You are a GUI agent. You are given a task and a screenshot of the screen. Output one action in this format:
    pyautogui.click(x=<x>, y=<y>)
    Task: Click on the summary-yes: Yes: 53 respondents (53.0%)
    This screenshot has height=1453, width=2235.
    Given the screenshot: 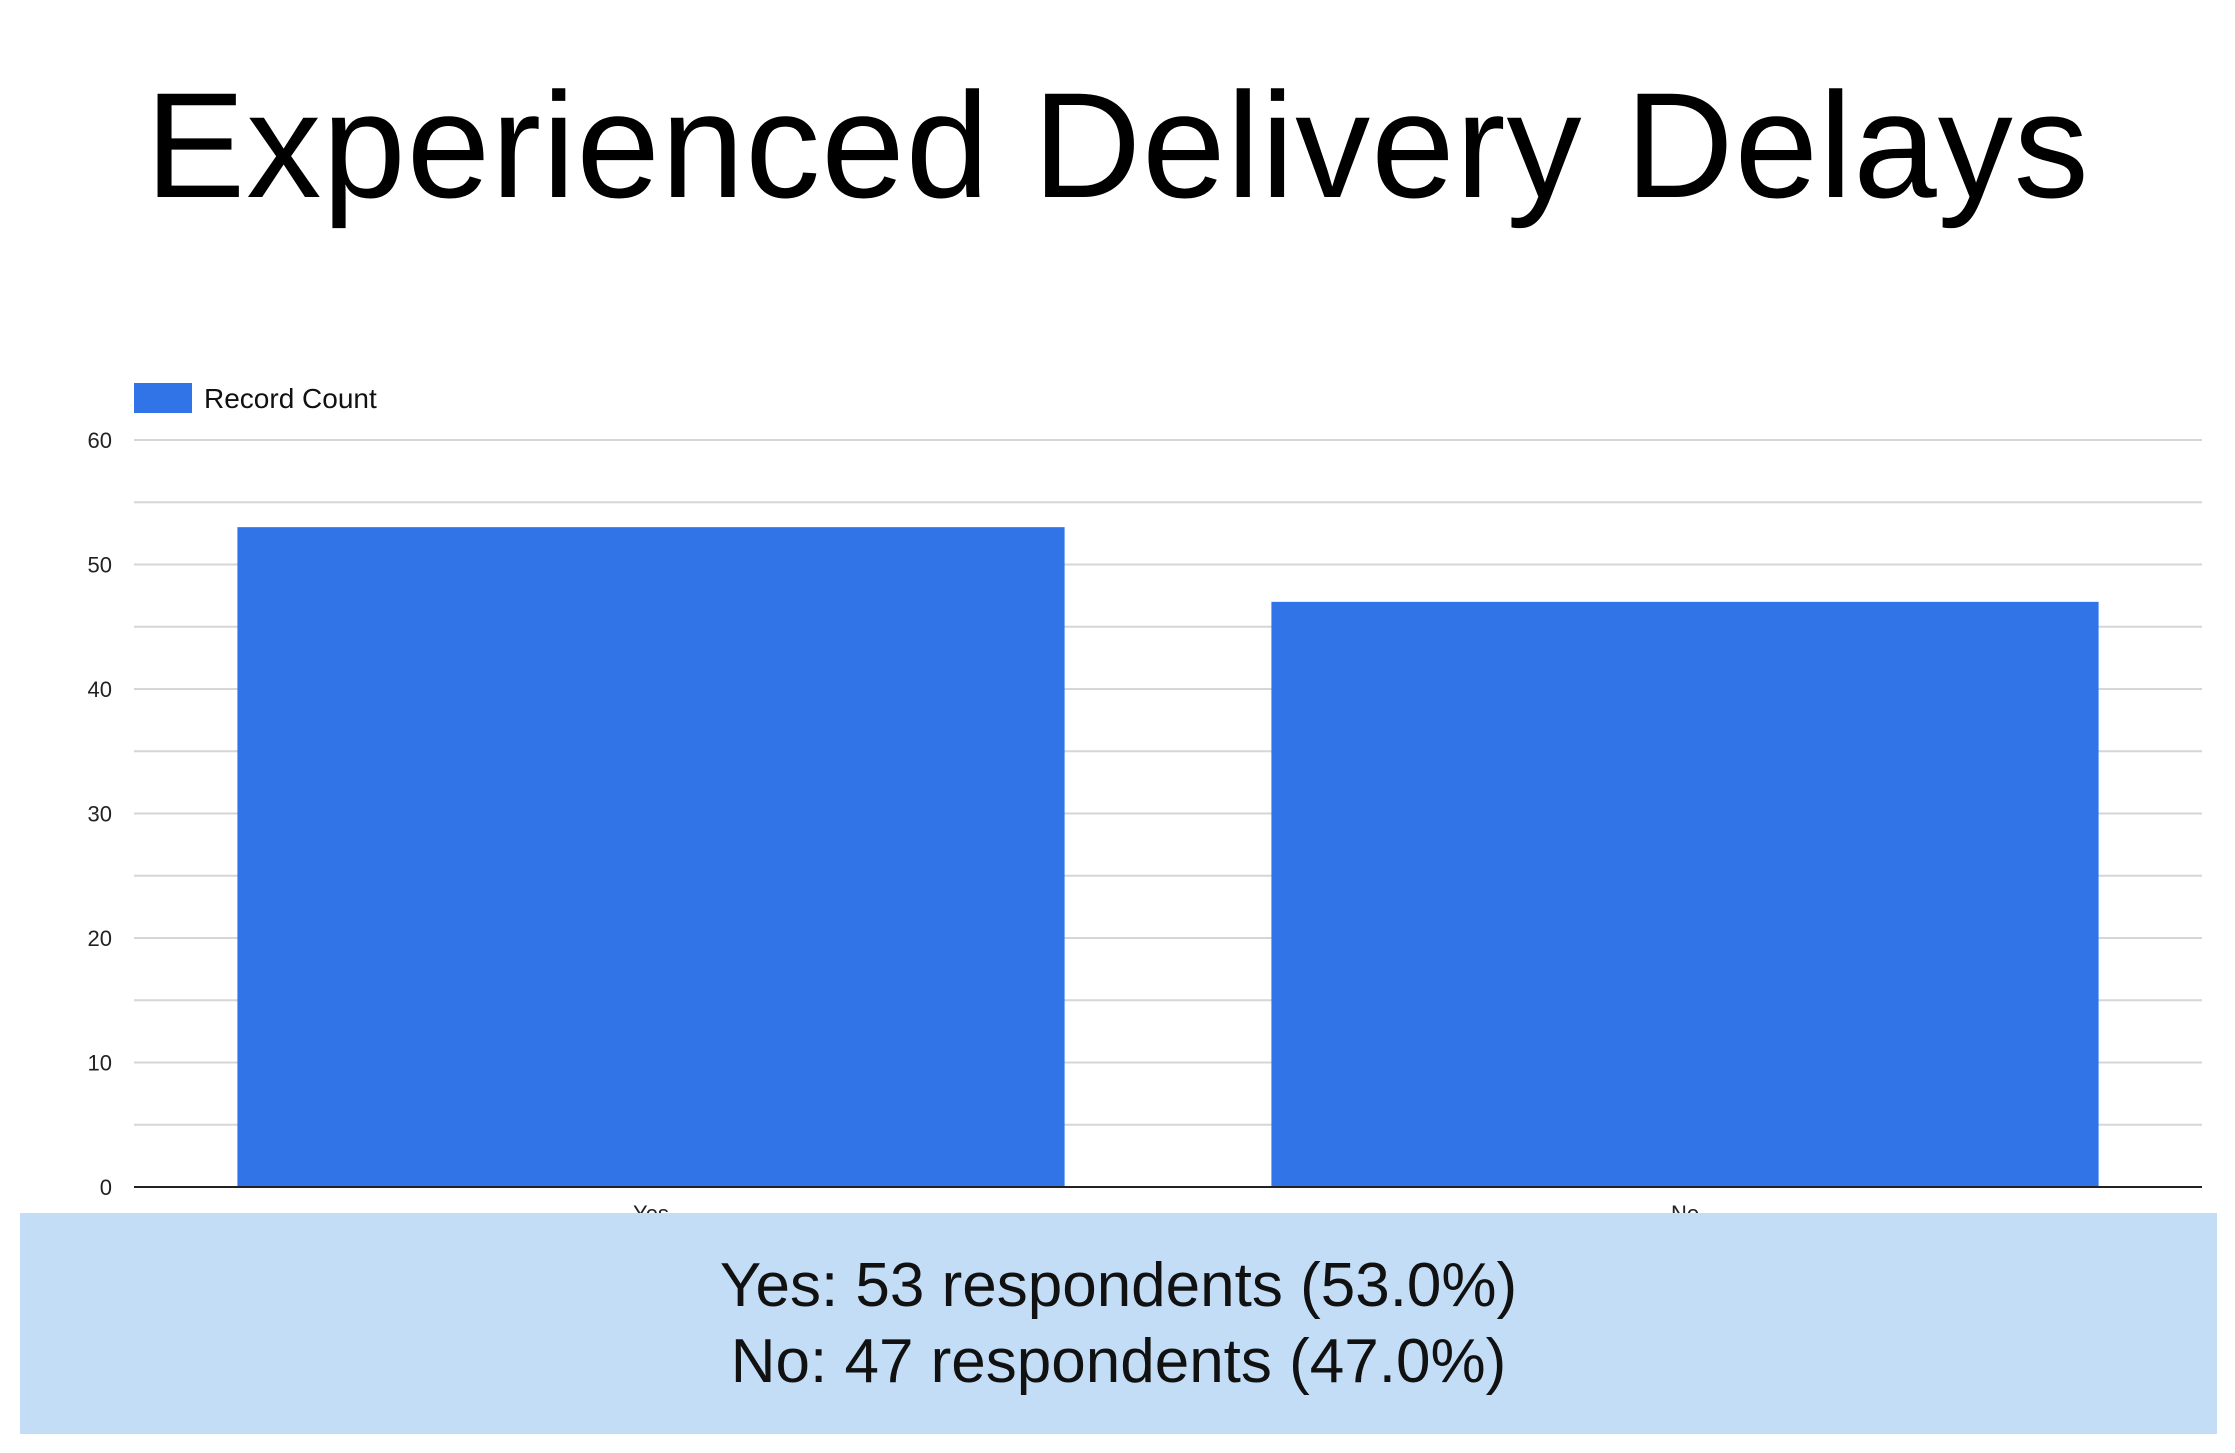 What is the action you would take?
    pyautogui.click(x=1118, y=1285)
    